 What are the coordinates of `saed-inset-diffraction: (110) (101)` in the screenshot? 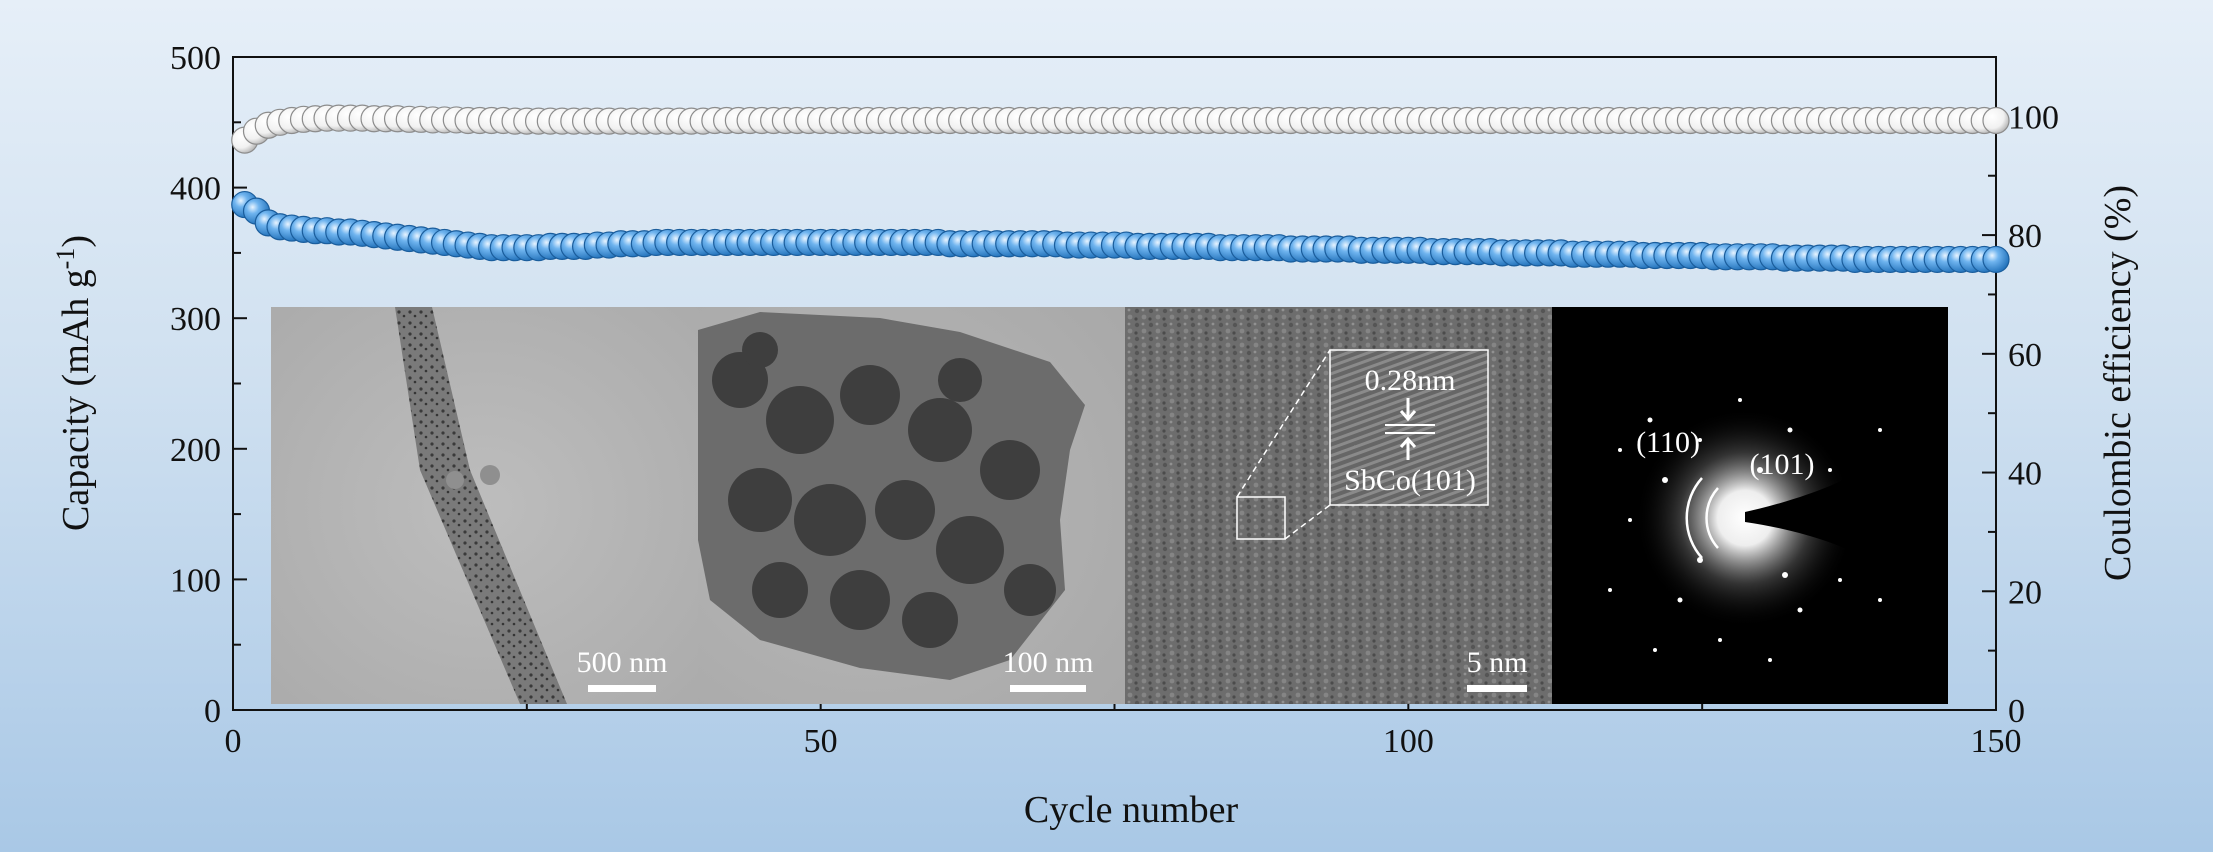 It's located at (1750, 505).